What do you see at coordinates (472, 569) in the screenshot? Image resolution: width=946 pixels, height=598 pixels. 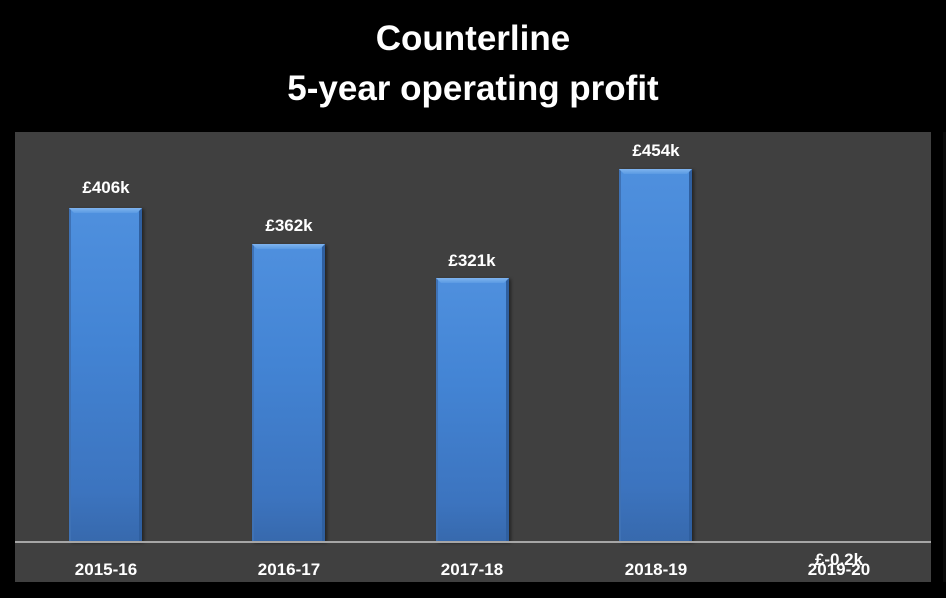 I see `category-label-2017-18: 2017-18` at bounding box center [472, 569].